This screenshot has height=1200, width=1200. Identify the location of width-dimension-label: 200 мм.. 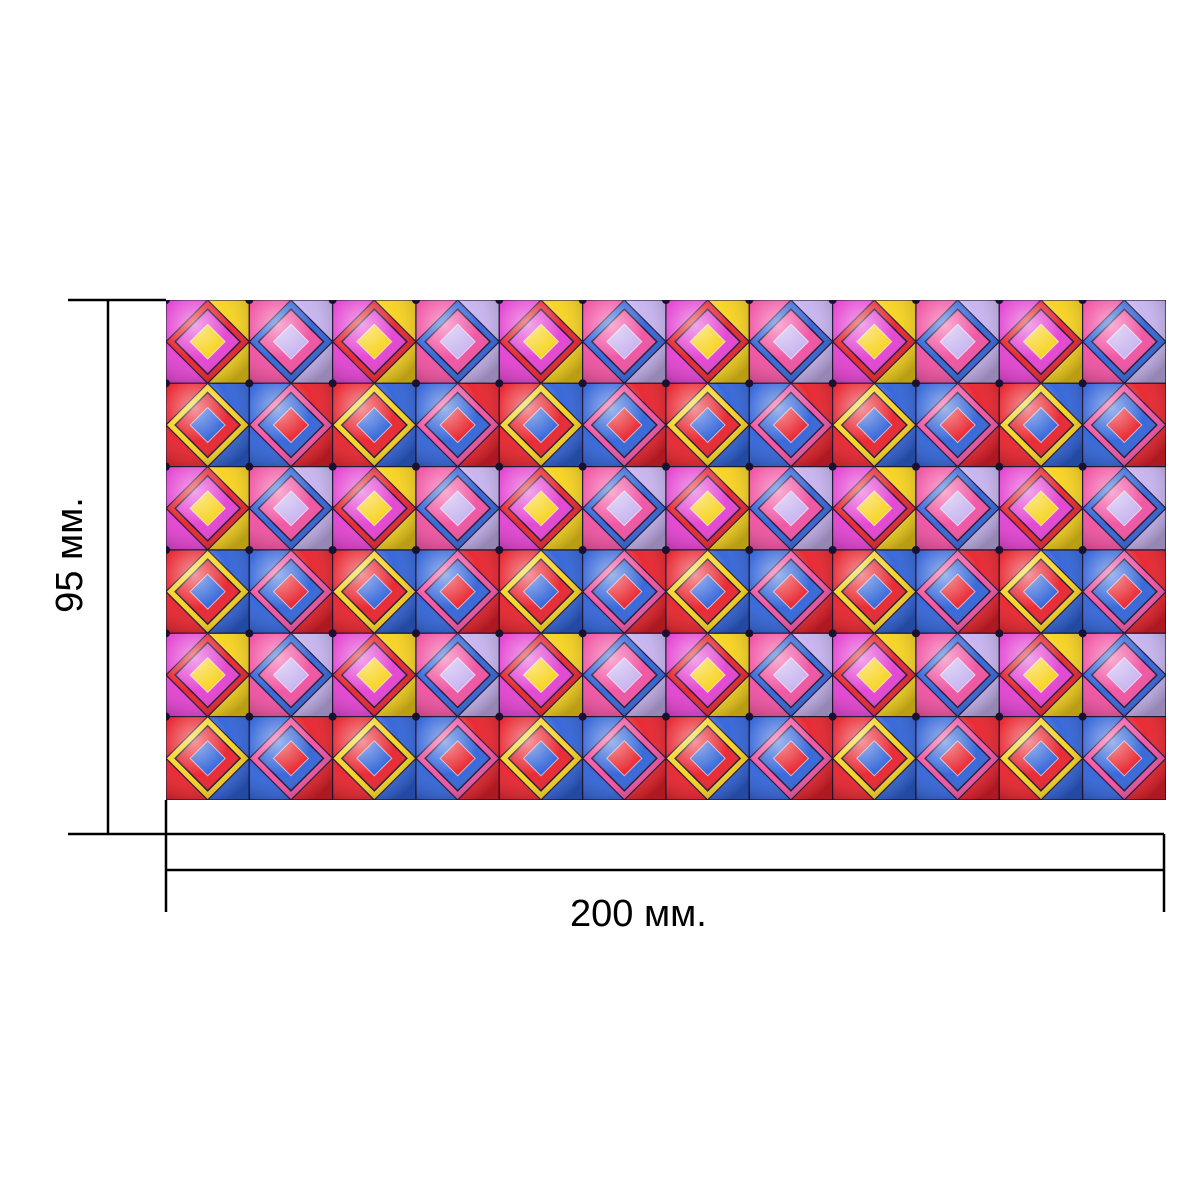
(638, 914).